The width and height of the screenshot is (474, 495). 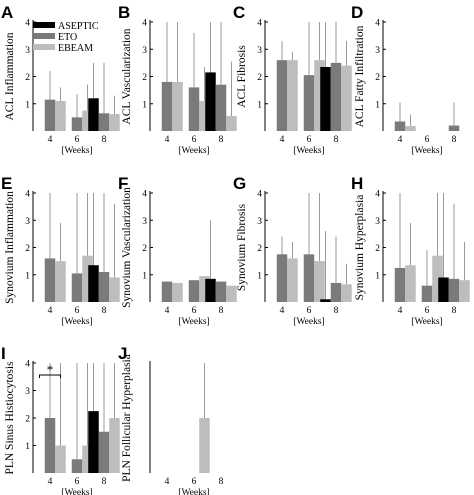 What do you see at coordinates (10, 76) in the screenshot?
I see `y-axis-label: ACL Inflammation` at bounding box center [10, 76].